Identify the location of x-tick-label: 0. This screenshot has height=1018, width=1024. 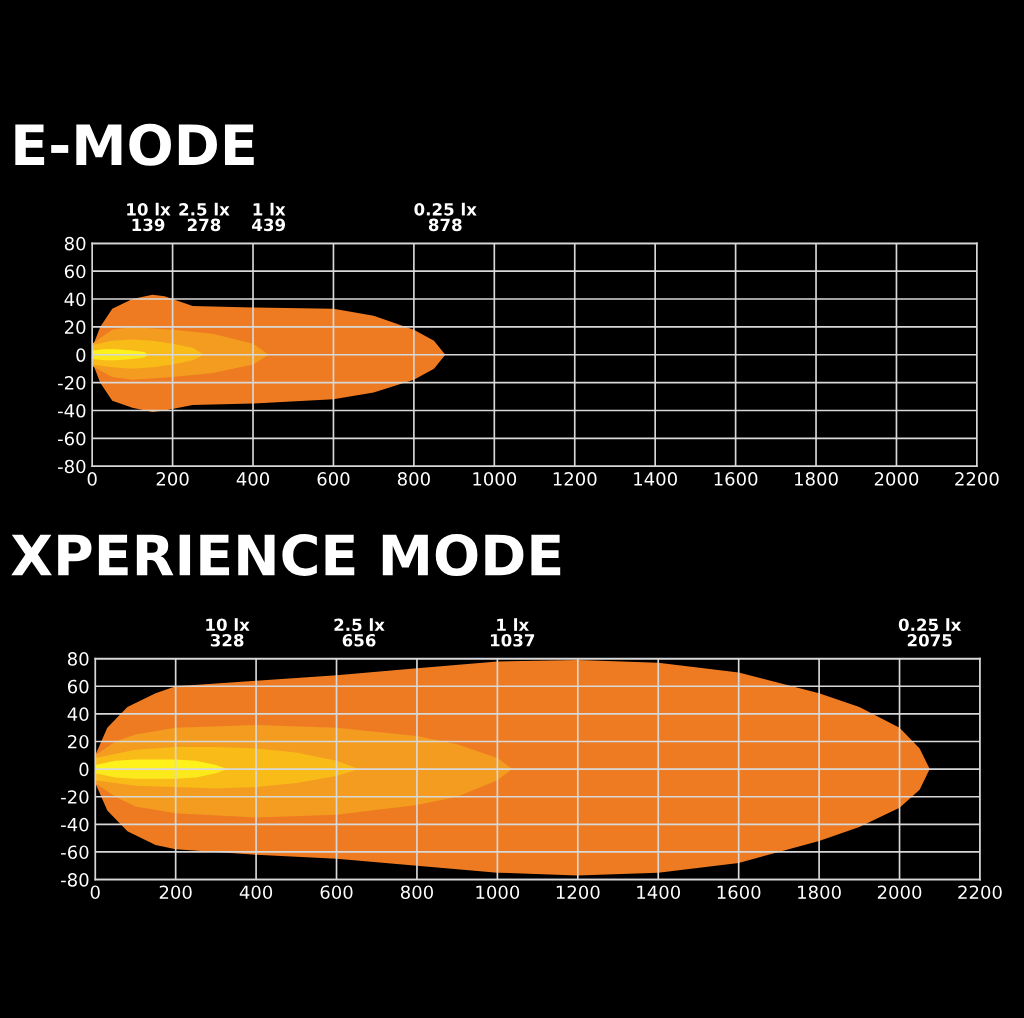
(95, 892).